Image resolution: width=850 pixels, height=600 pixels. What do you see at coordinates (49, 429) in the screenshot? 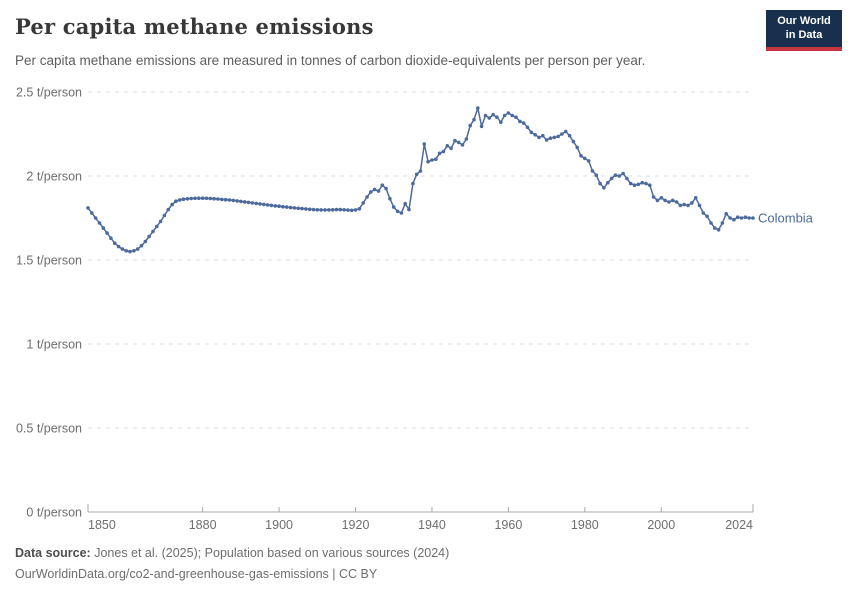
I see `y-axis-tick-label: 0.5 t/person` at bounding box center [49, 429].